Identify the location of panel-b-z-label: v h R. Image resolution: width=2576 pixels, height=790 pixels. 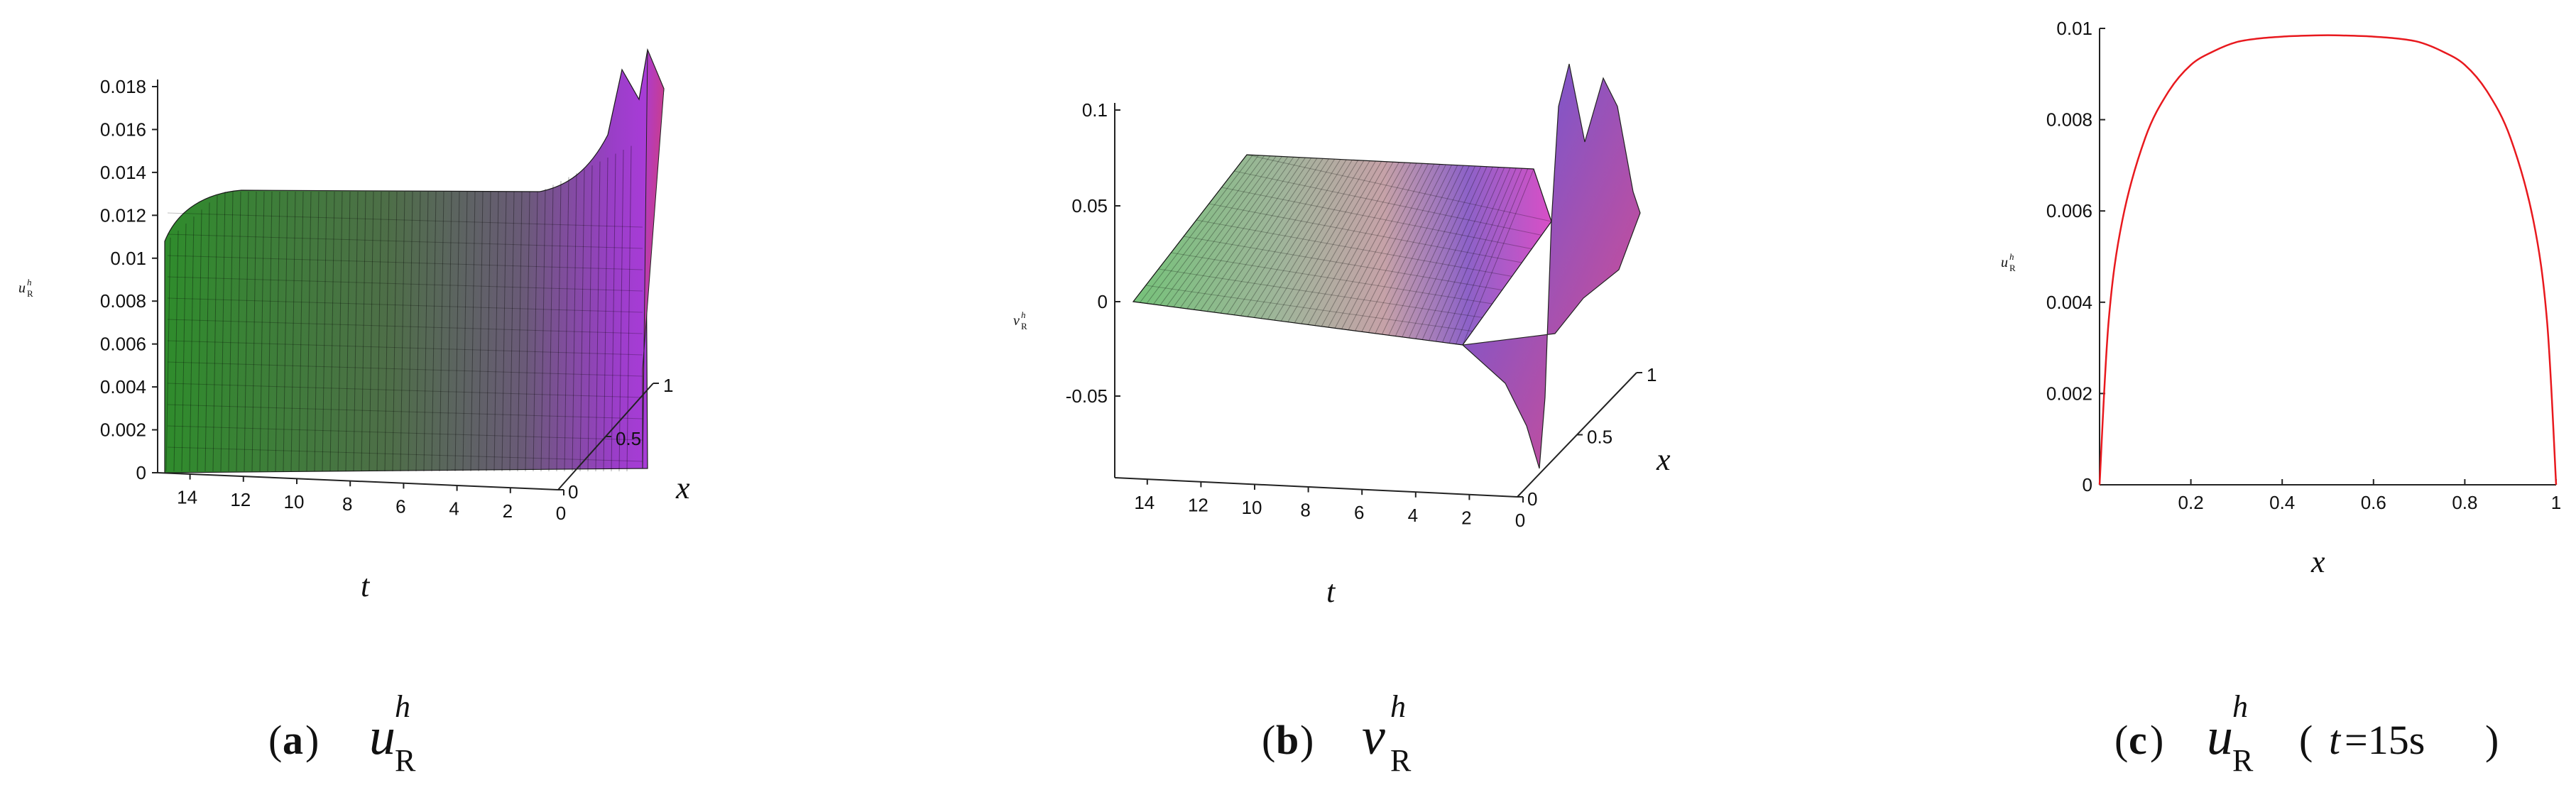
(1020, 320).